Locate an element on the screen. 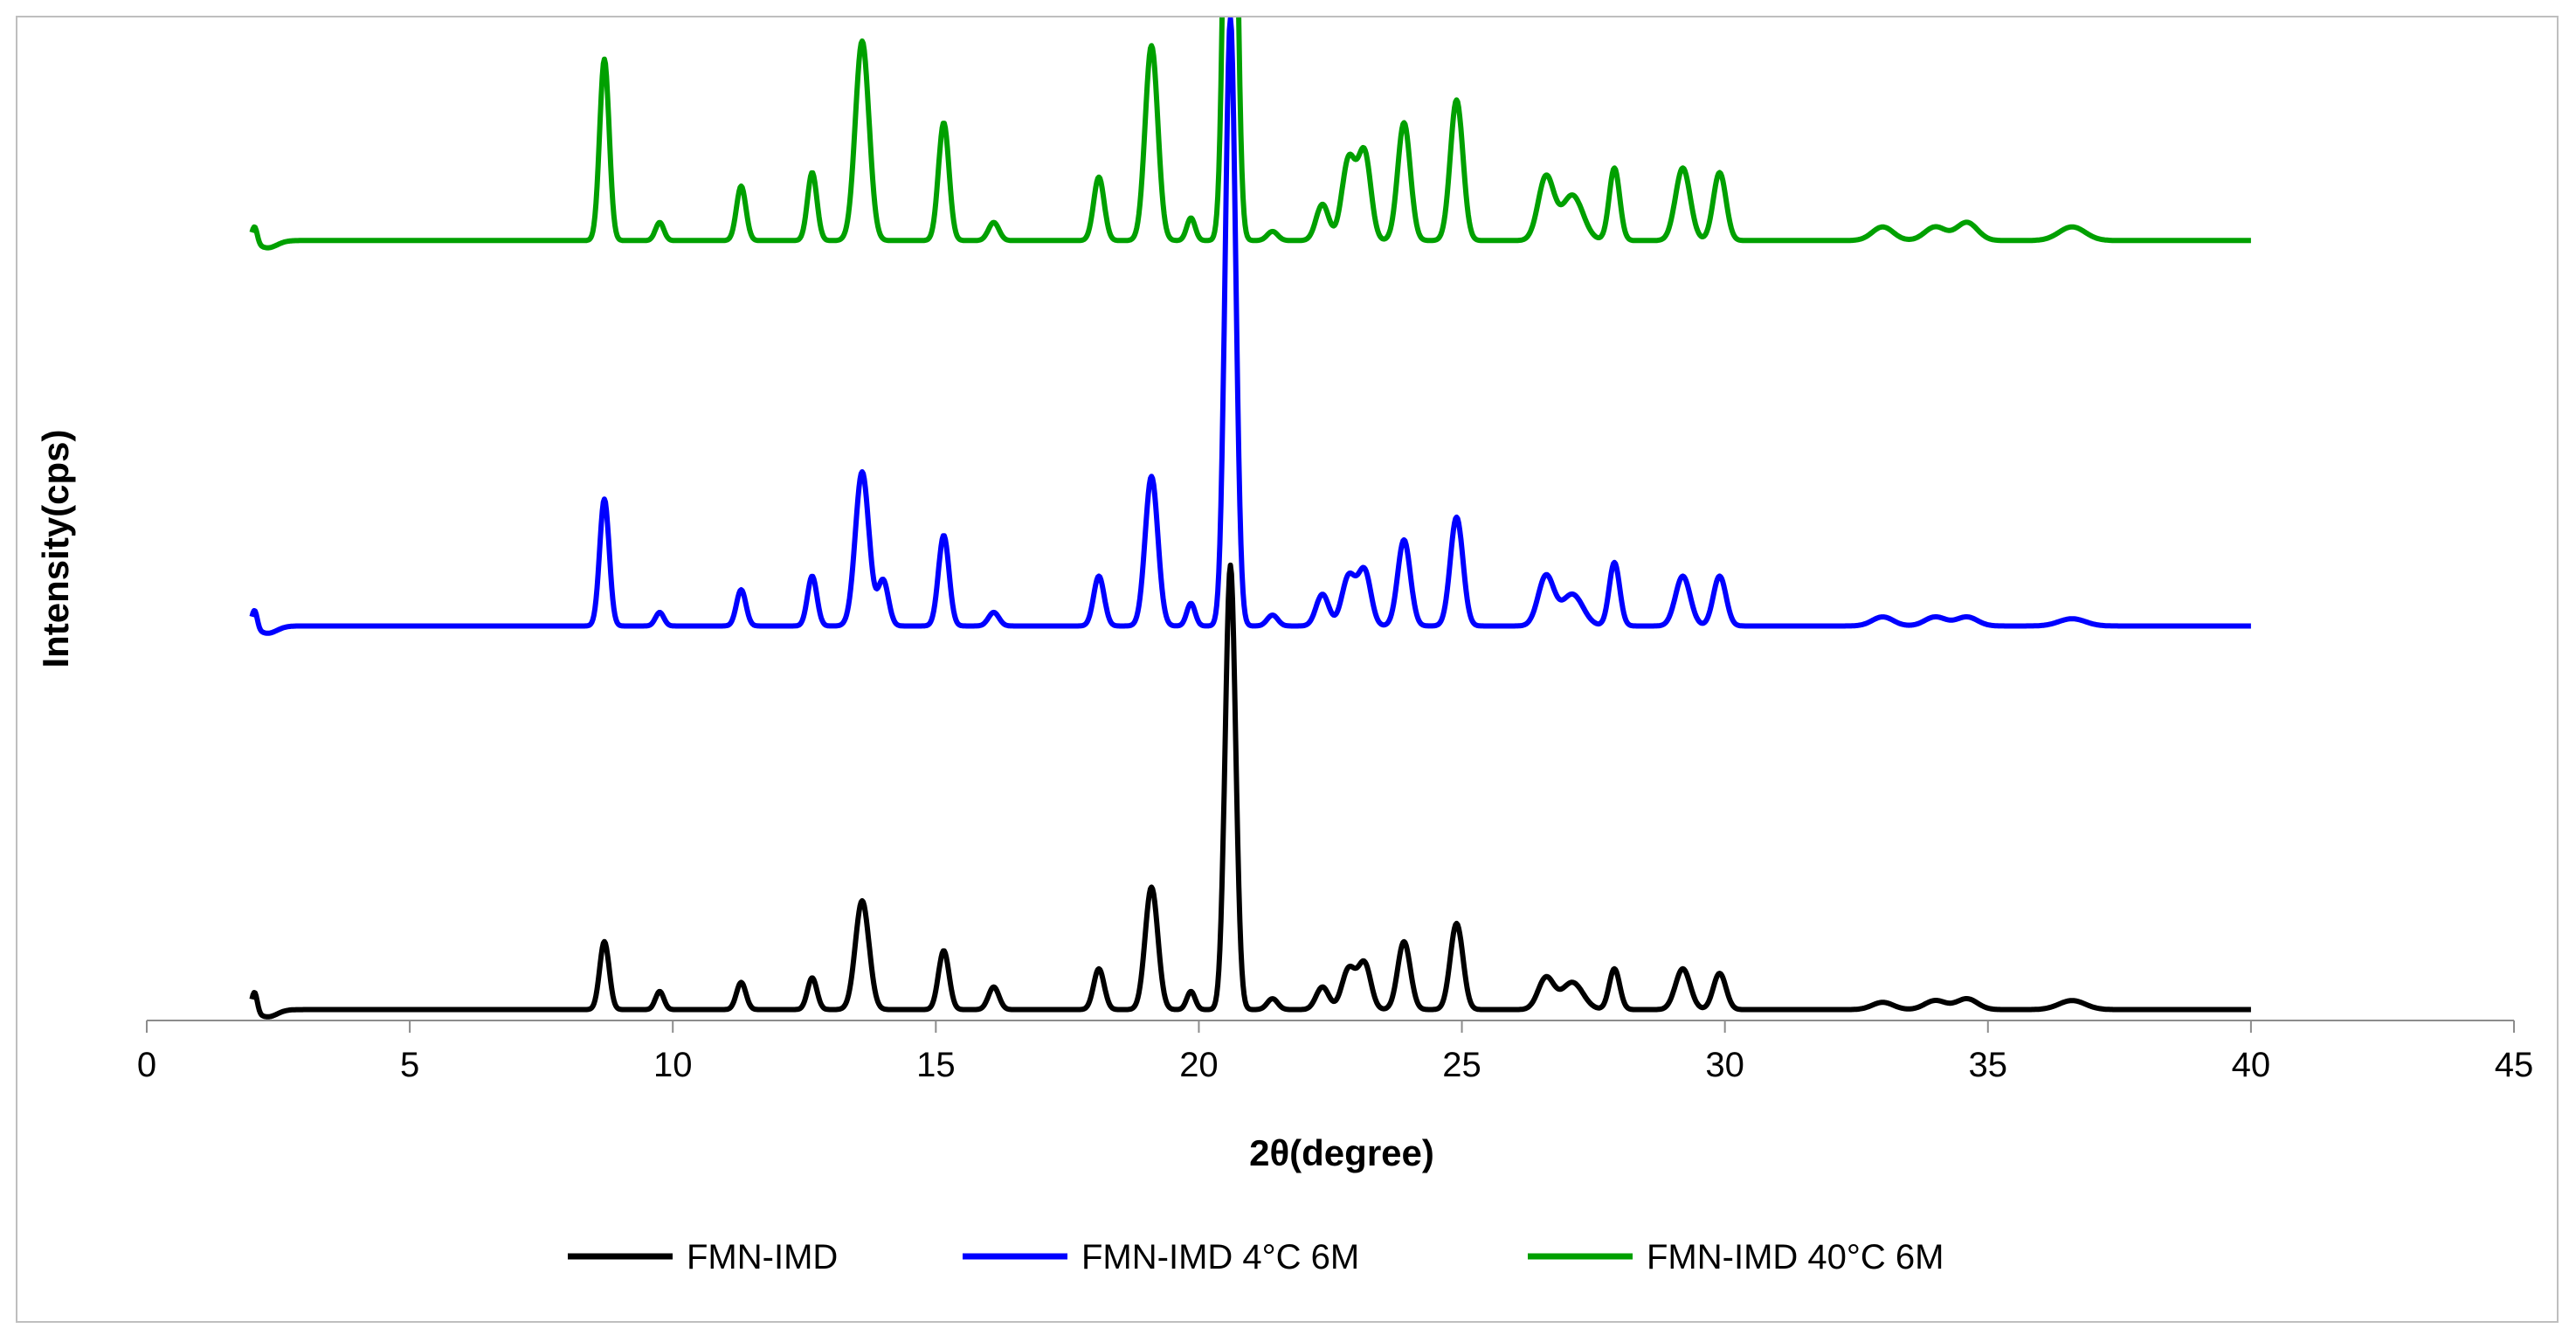 This screenshot has height=1342, width=2576. x-tick-label: 15 is located at coordinates (936, 1065).